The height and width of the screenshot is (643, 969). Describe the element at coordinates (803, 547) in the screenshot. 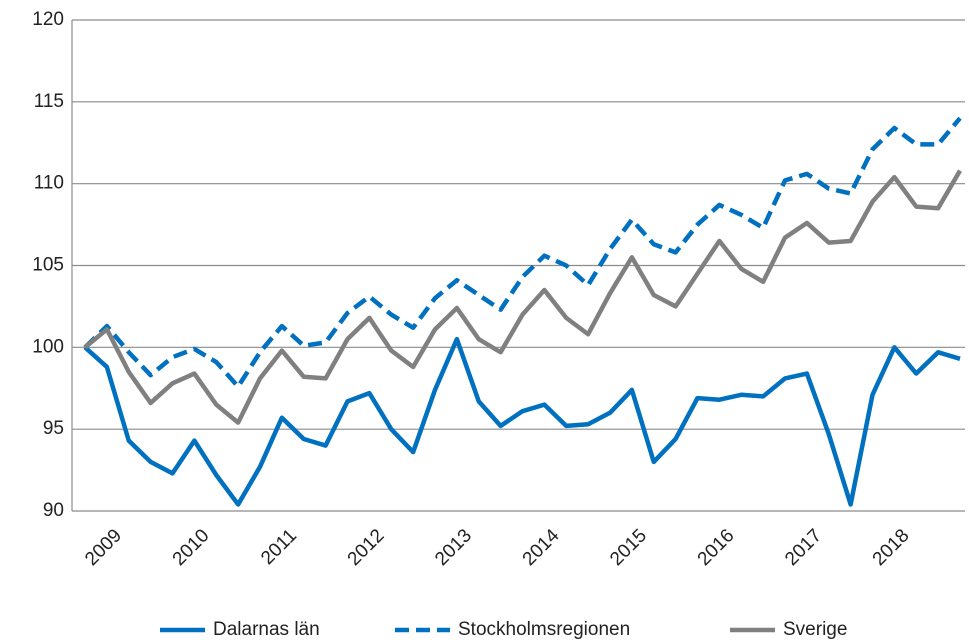

I see `x-tick-label: 2017` at that location.